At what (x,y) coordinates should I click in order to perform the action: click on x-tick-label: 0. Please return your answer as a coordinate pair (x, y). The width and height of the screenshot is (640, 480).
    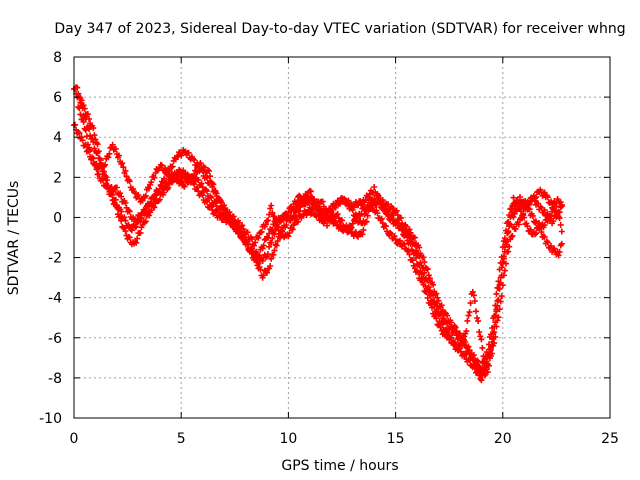
    Looking at the image, I should click on (74, 439).